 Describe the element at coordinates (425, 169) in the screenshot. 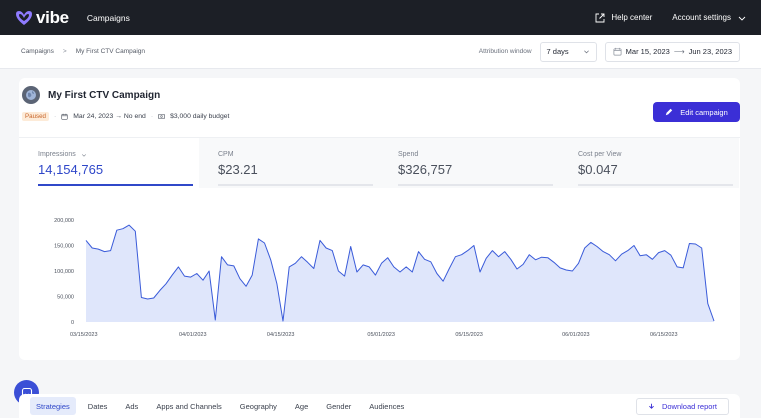

I see `metric-value: $326,757` at that location.